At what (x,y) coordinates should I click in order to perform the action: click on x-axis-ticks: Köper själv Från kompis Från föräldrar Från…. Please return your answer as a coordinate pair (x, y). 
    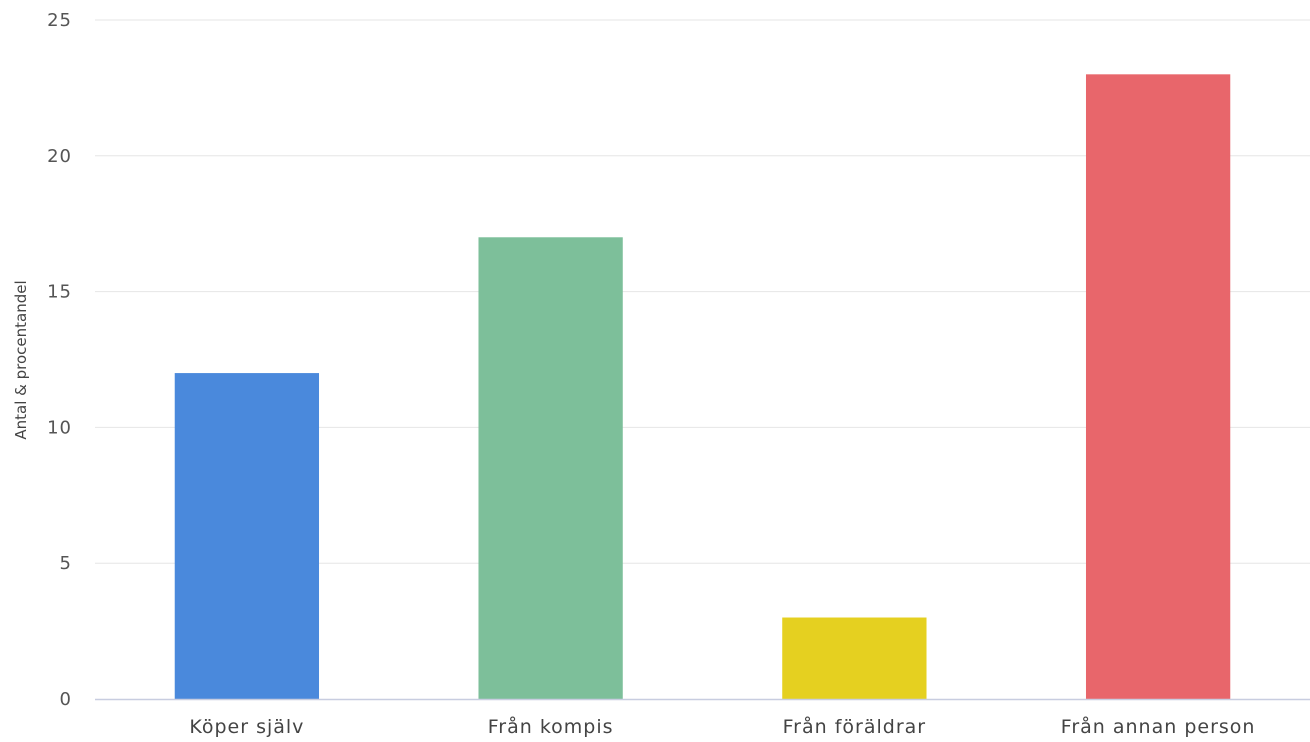
    Looking at the image, I should click on (722, 726).